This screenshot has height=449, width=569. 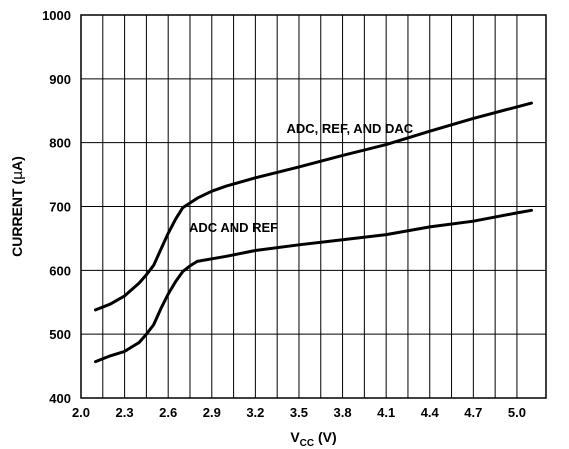 What do you see at coordinates (430, 412) in the screenshot?
I see `x-tick-label: 4.4` at bounding box center [430, 412].